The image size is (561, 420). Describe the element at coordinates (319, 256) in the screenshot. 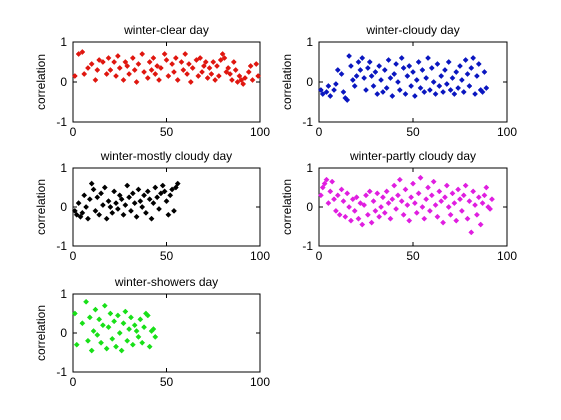

I see `x-tick-label: 0` at that location.